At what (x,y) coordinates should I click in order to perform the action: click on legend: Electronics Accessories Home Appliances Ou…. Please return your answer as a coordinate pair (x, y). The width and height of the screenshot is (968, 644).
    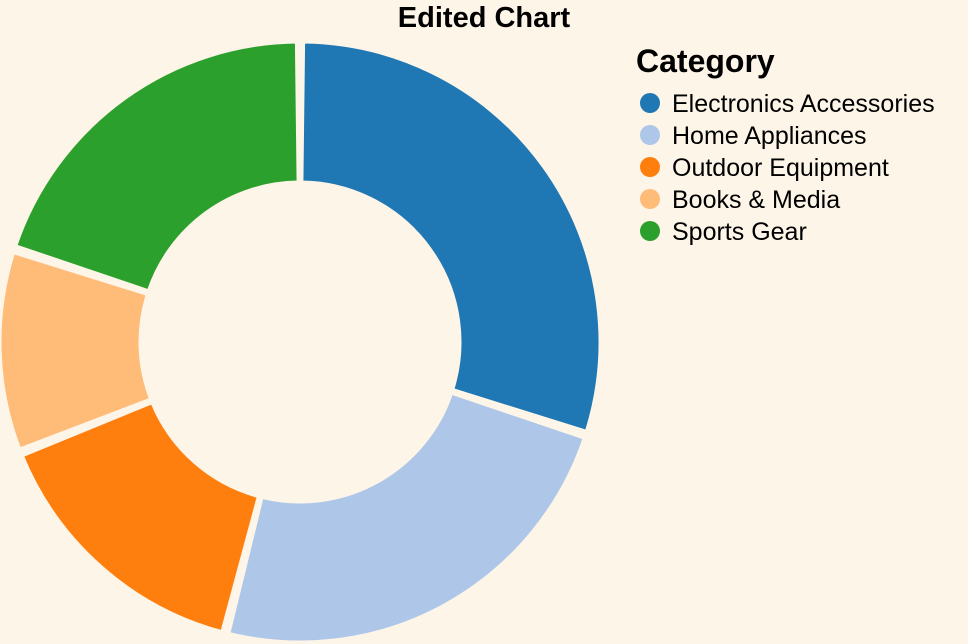
    Looking at the image, I should click on (787, 168).